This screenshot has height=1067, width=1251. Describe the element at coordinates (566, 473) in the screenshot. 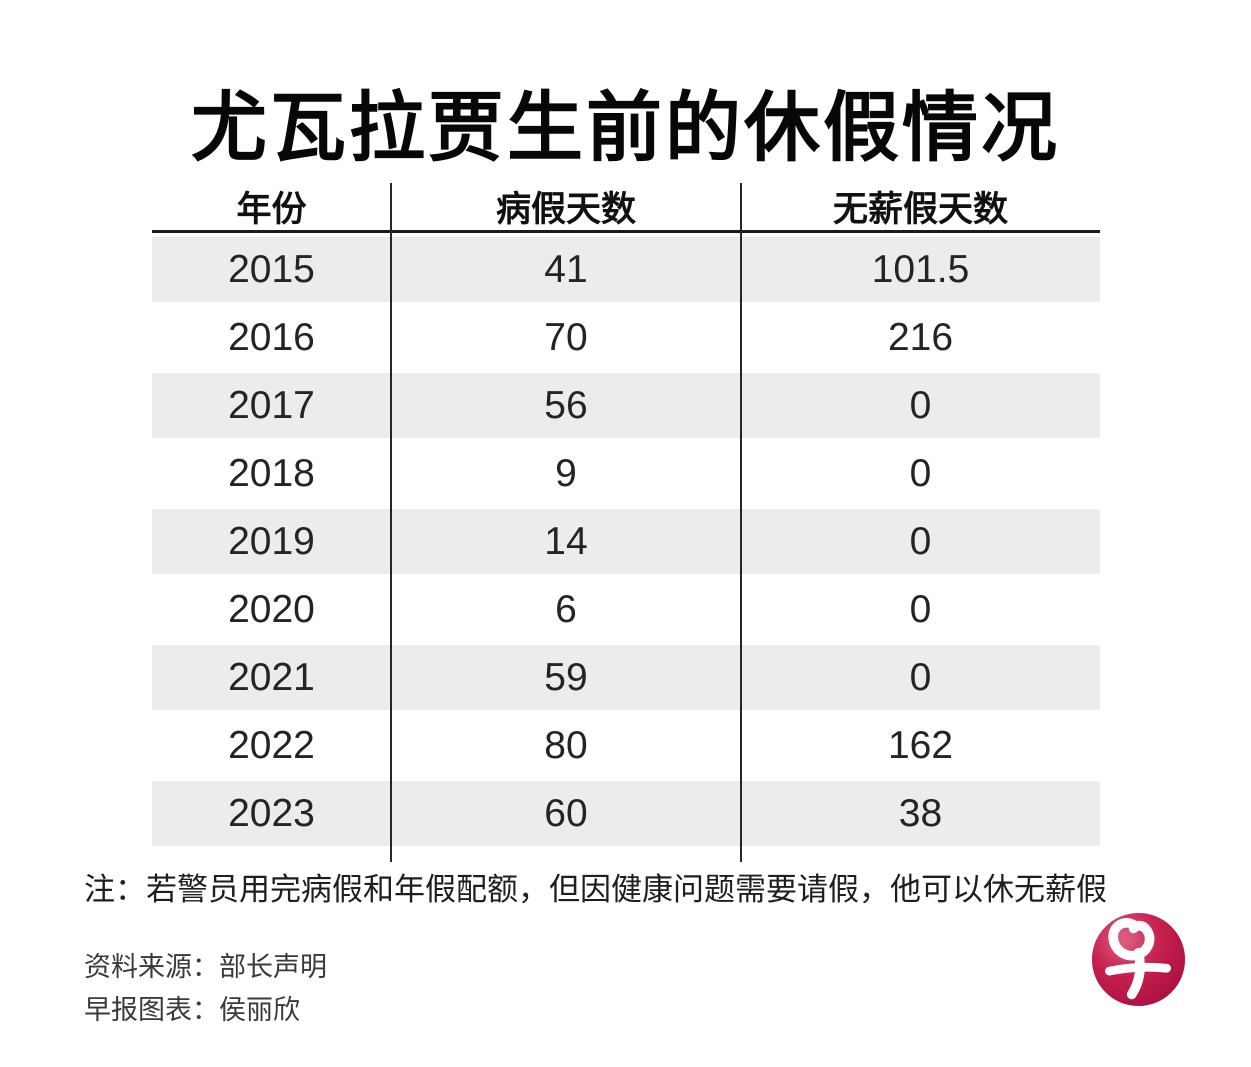

I see `sick-days-cell: 9` at that location.